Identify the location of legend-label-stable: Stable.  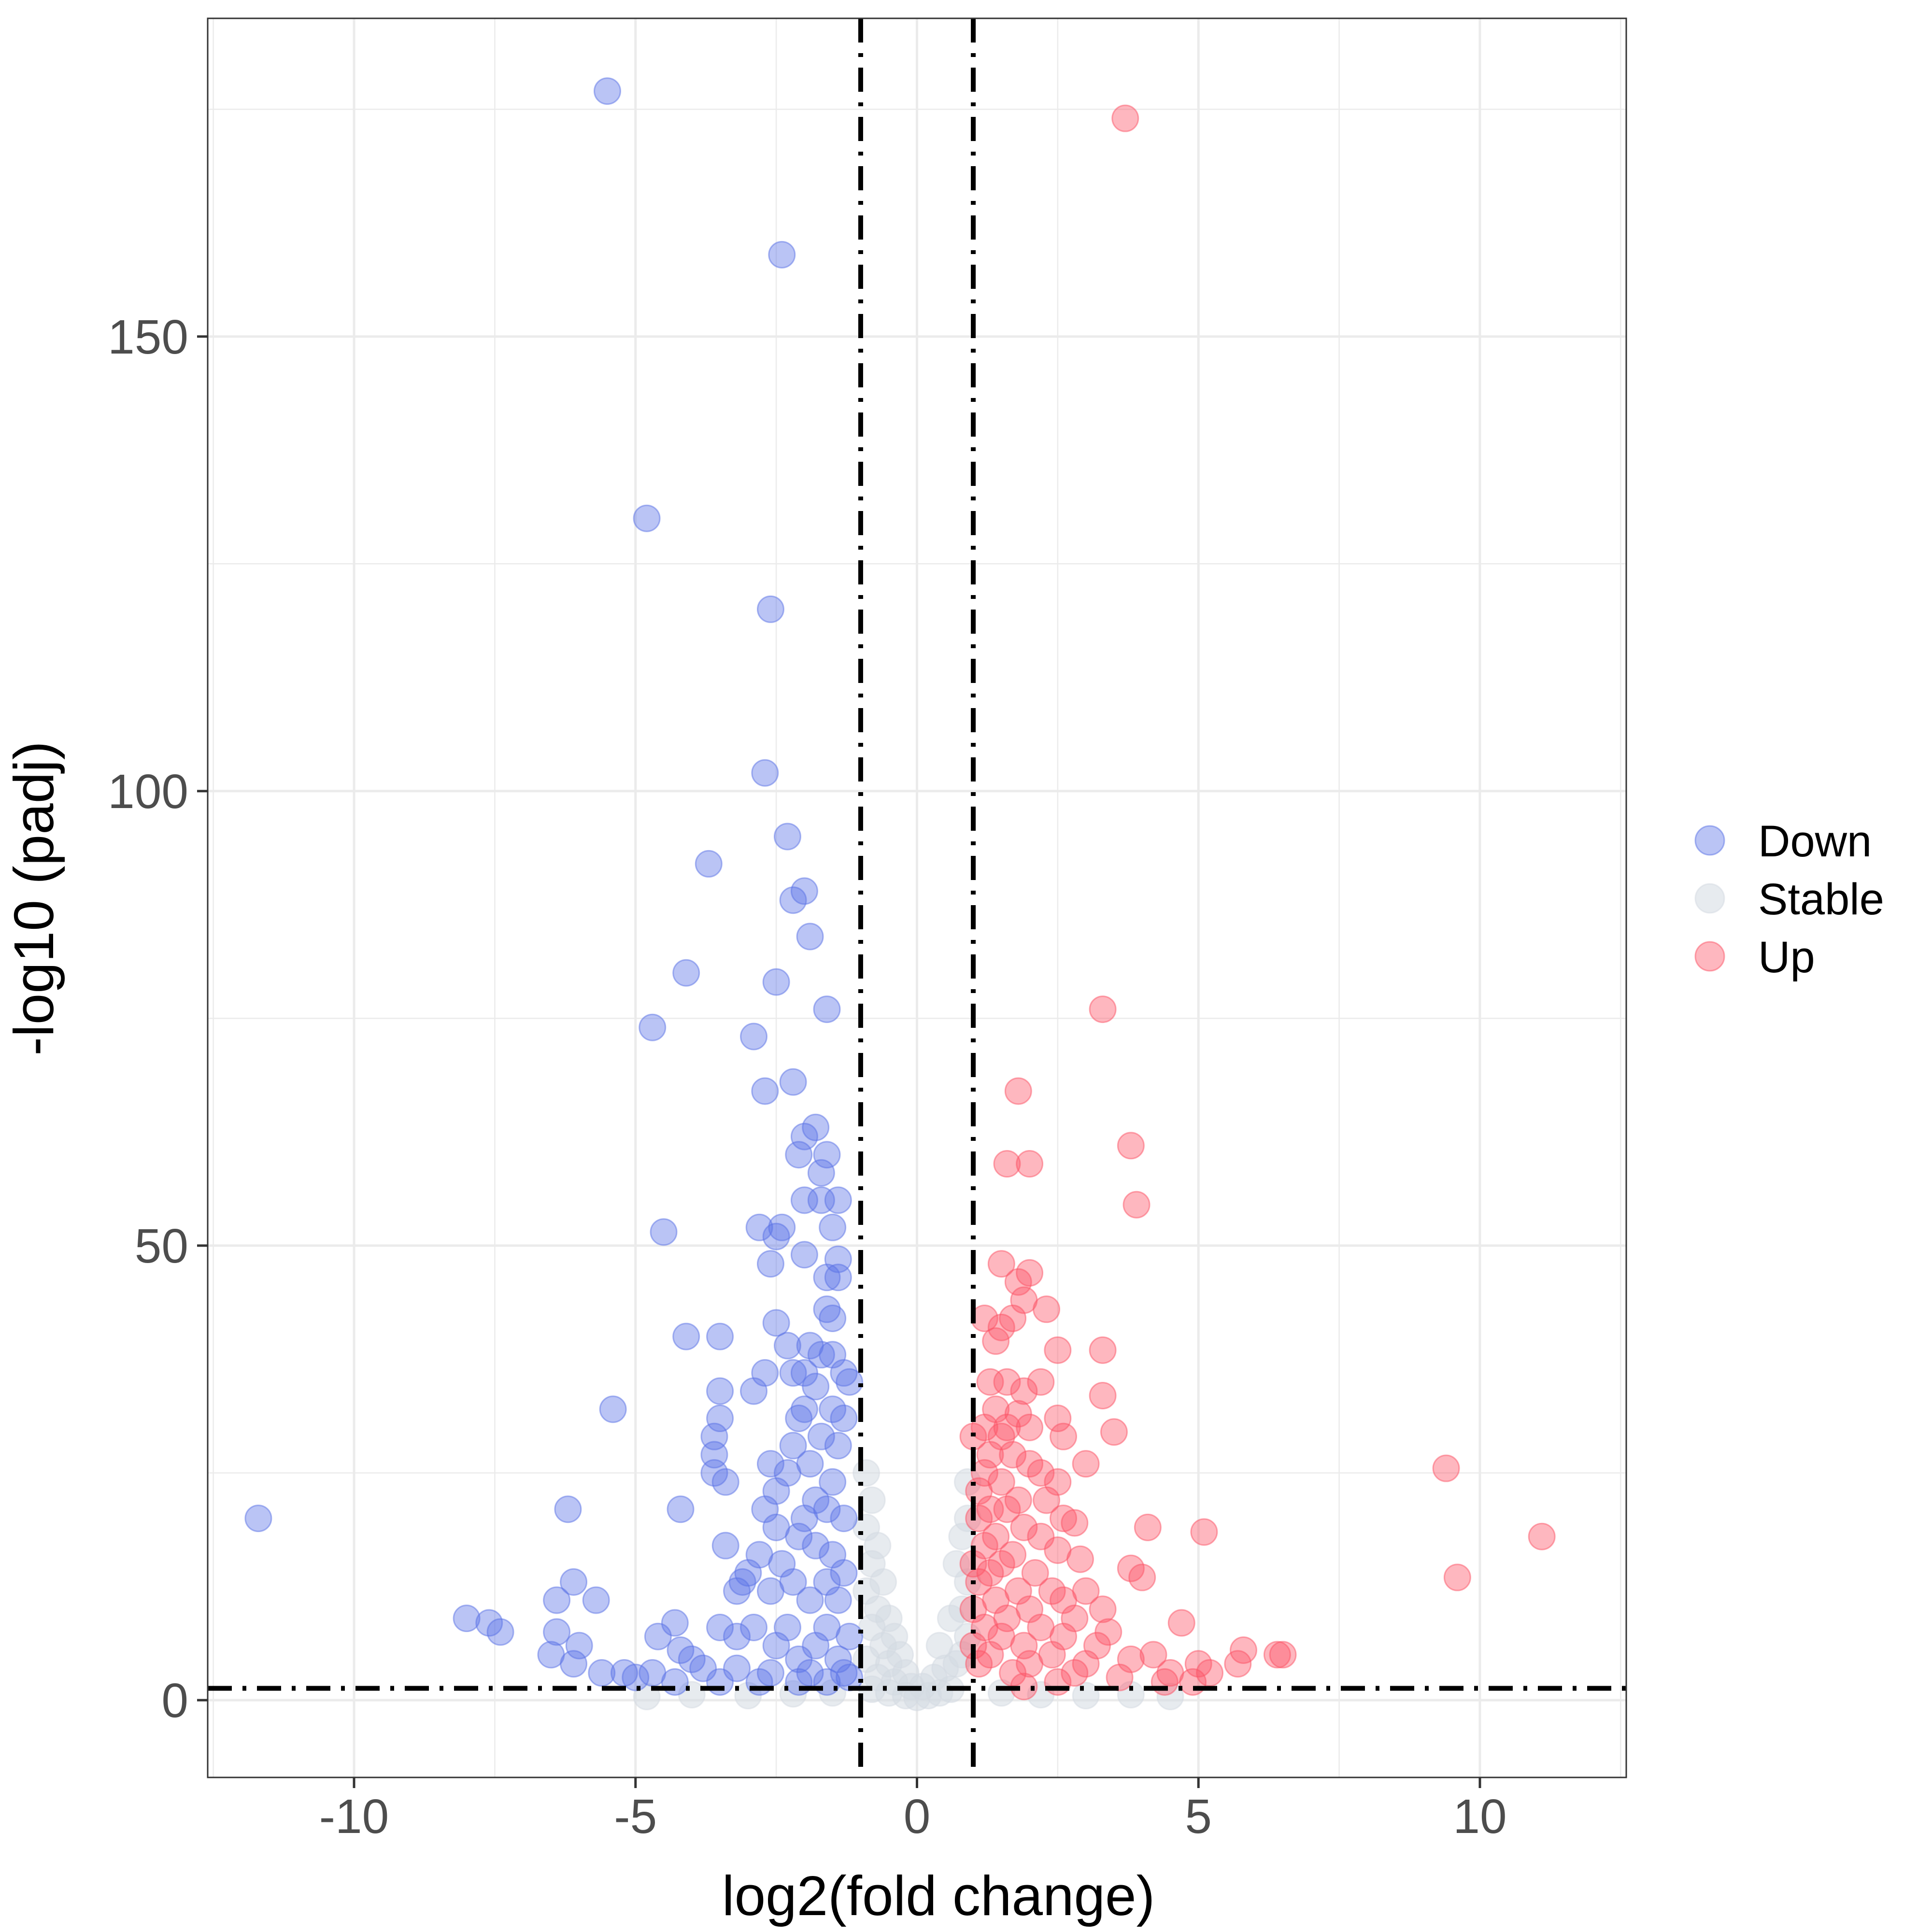
(1821, 899).